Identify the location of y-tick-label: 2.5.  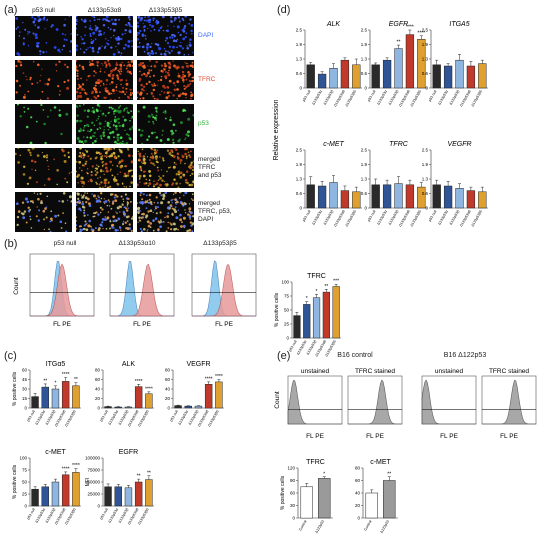
(299, 30).